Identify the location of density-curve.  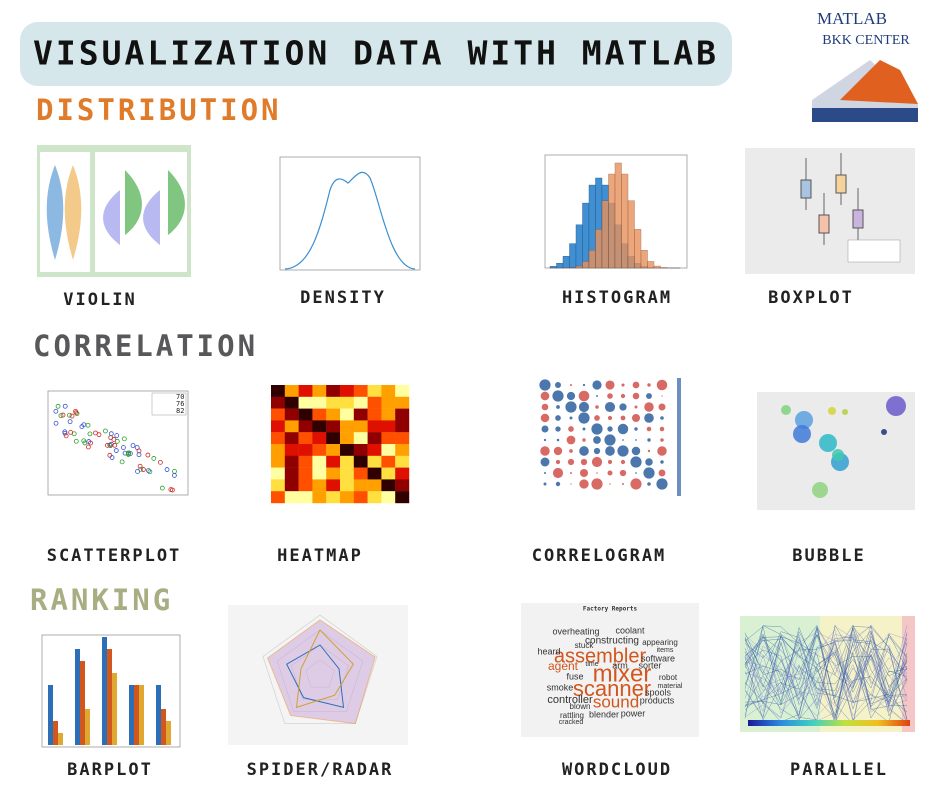
(350, 220).